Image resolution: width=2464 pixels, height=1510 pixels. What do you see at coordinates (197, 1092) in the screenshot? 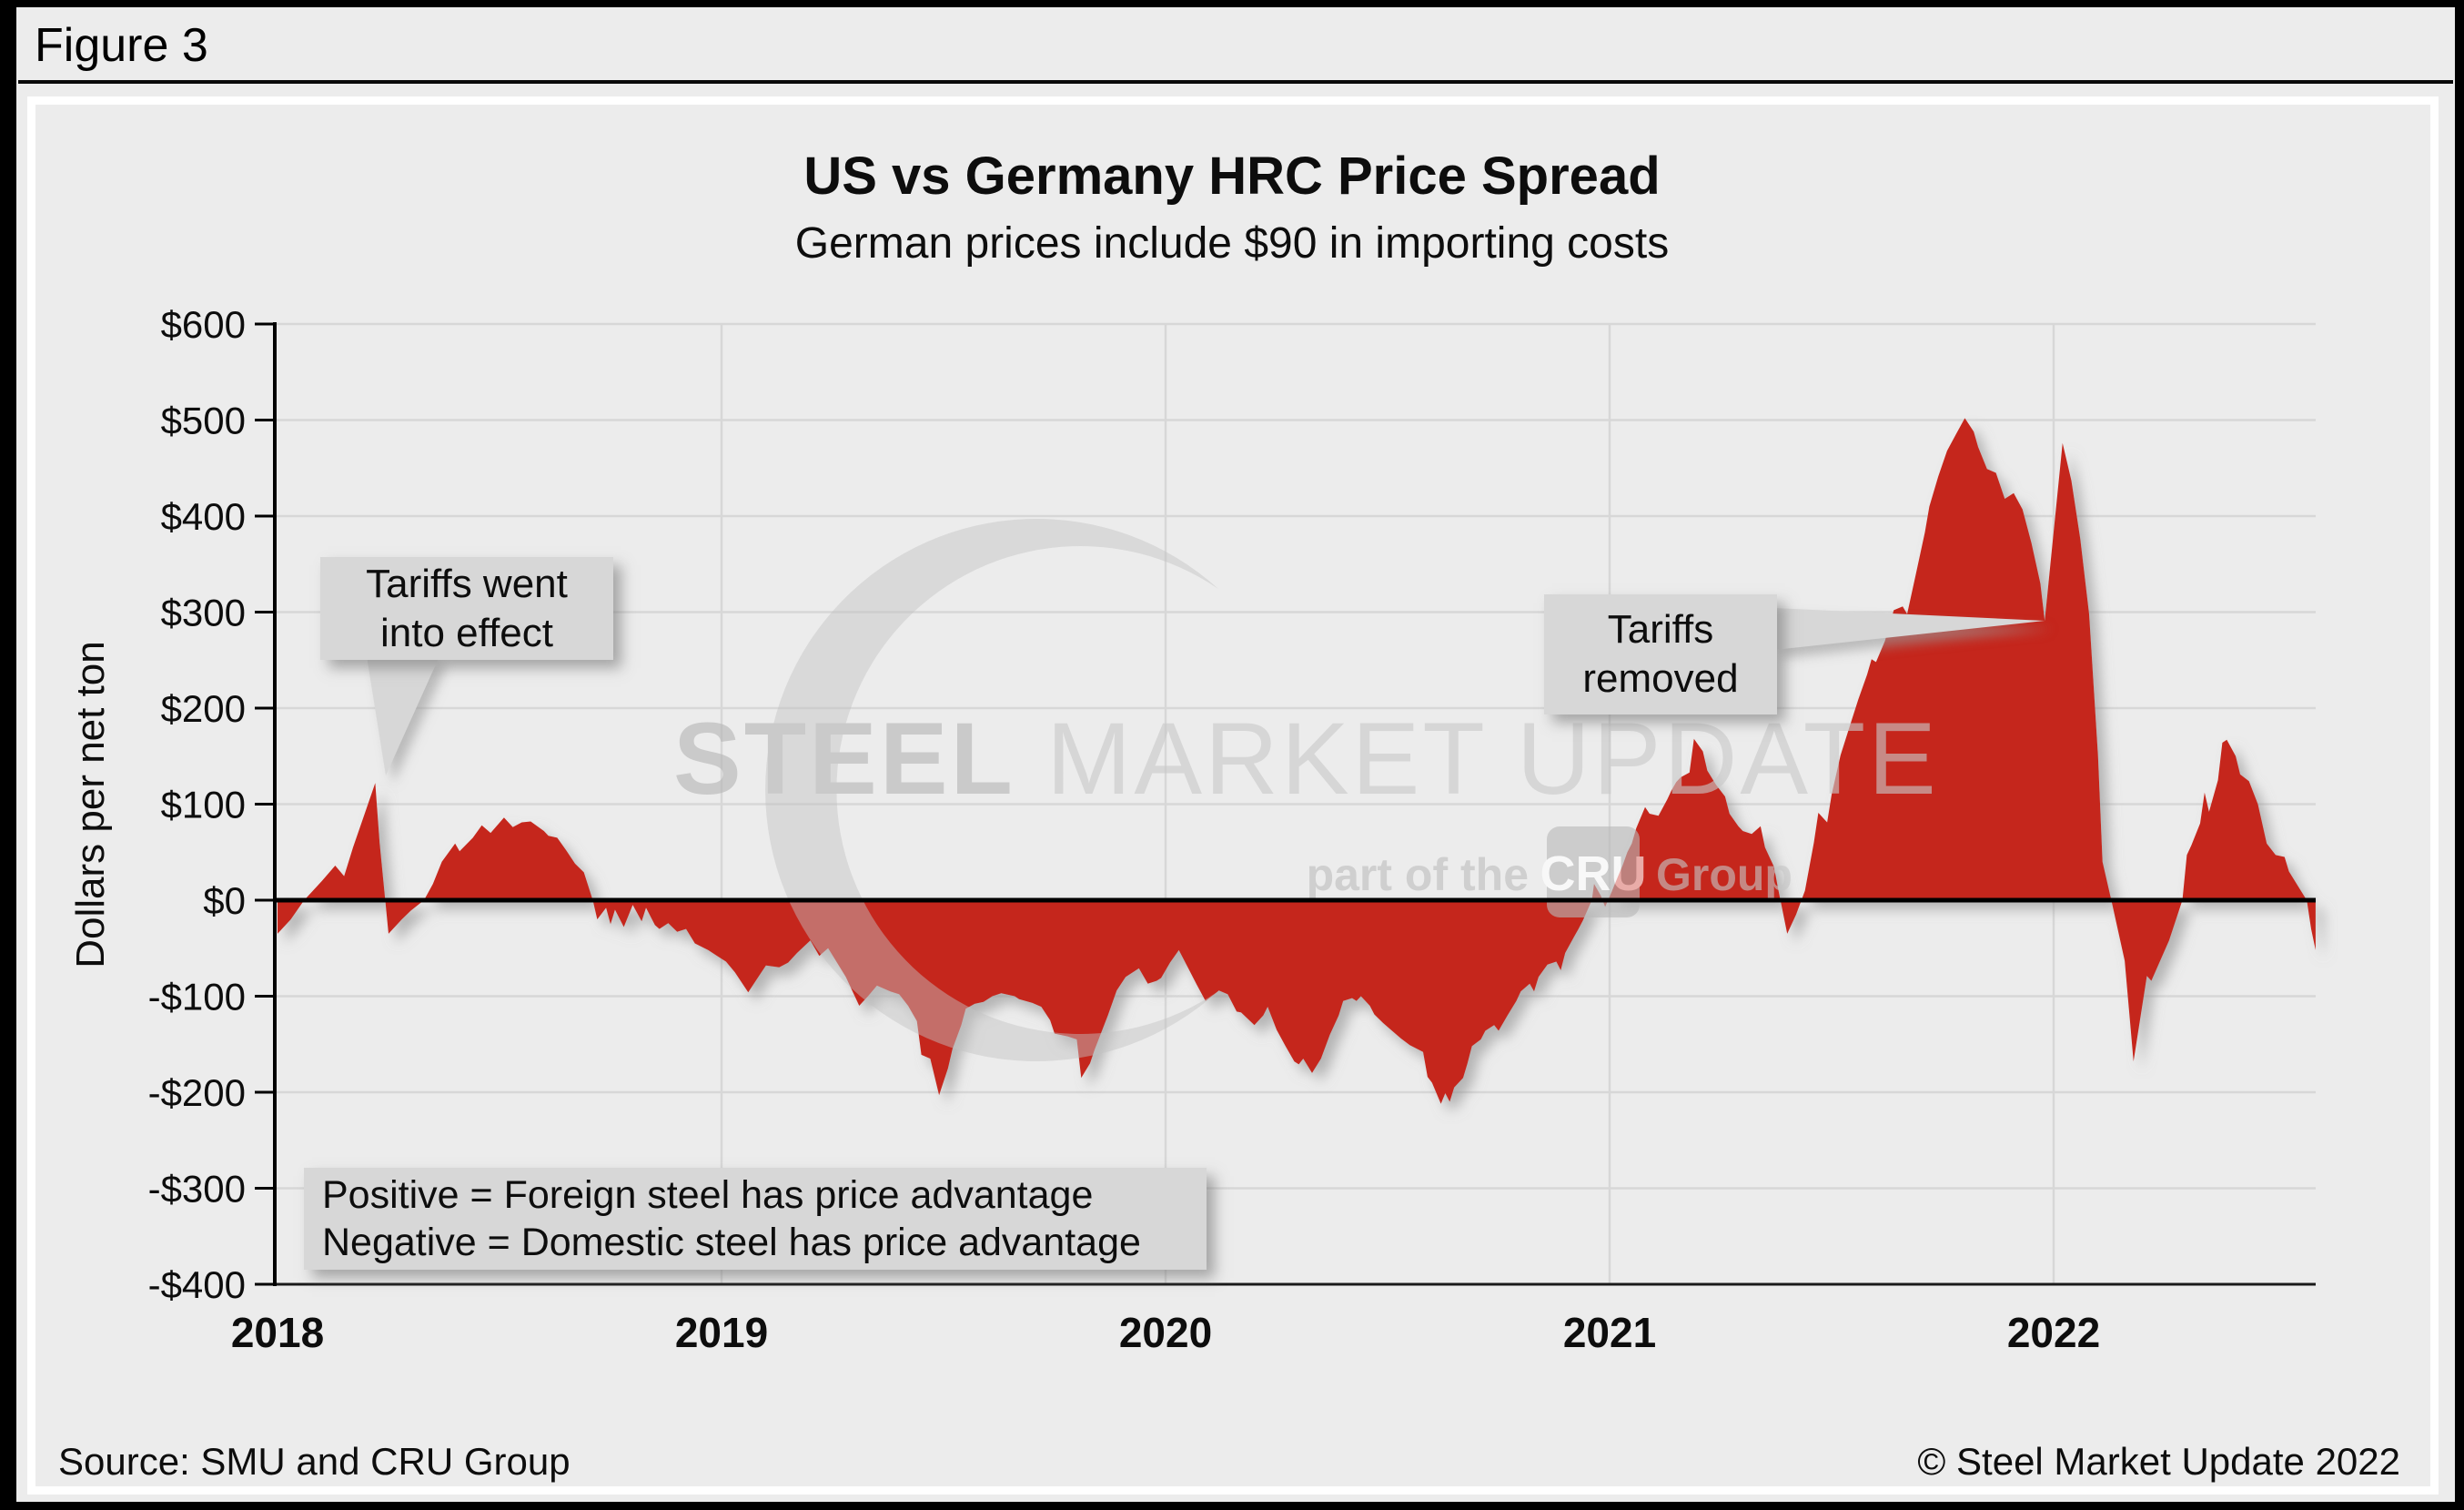
I see `y-tick-label: -$200` at bounding box center [197, 1092].